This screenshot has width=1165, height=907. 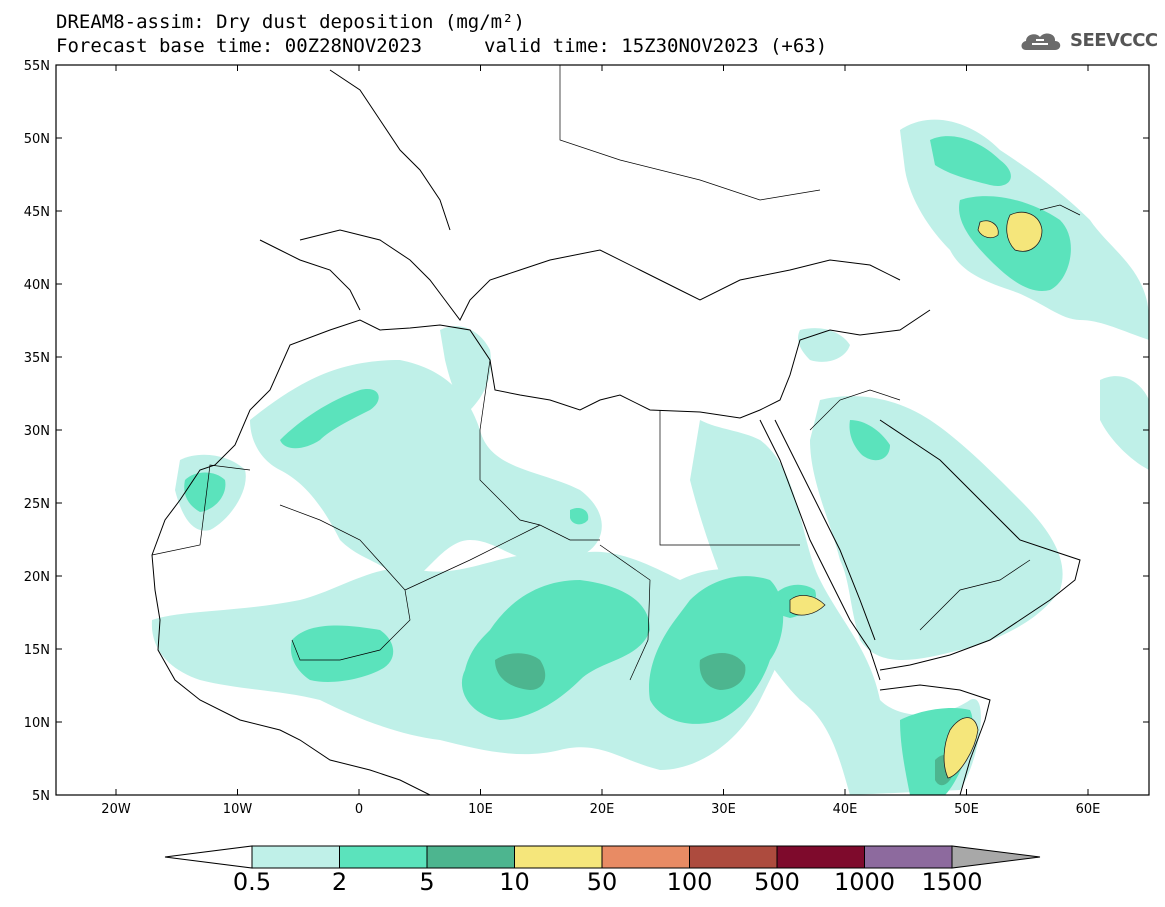 I want to click on dust-peak-areas, so click(x=916, y=495).